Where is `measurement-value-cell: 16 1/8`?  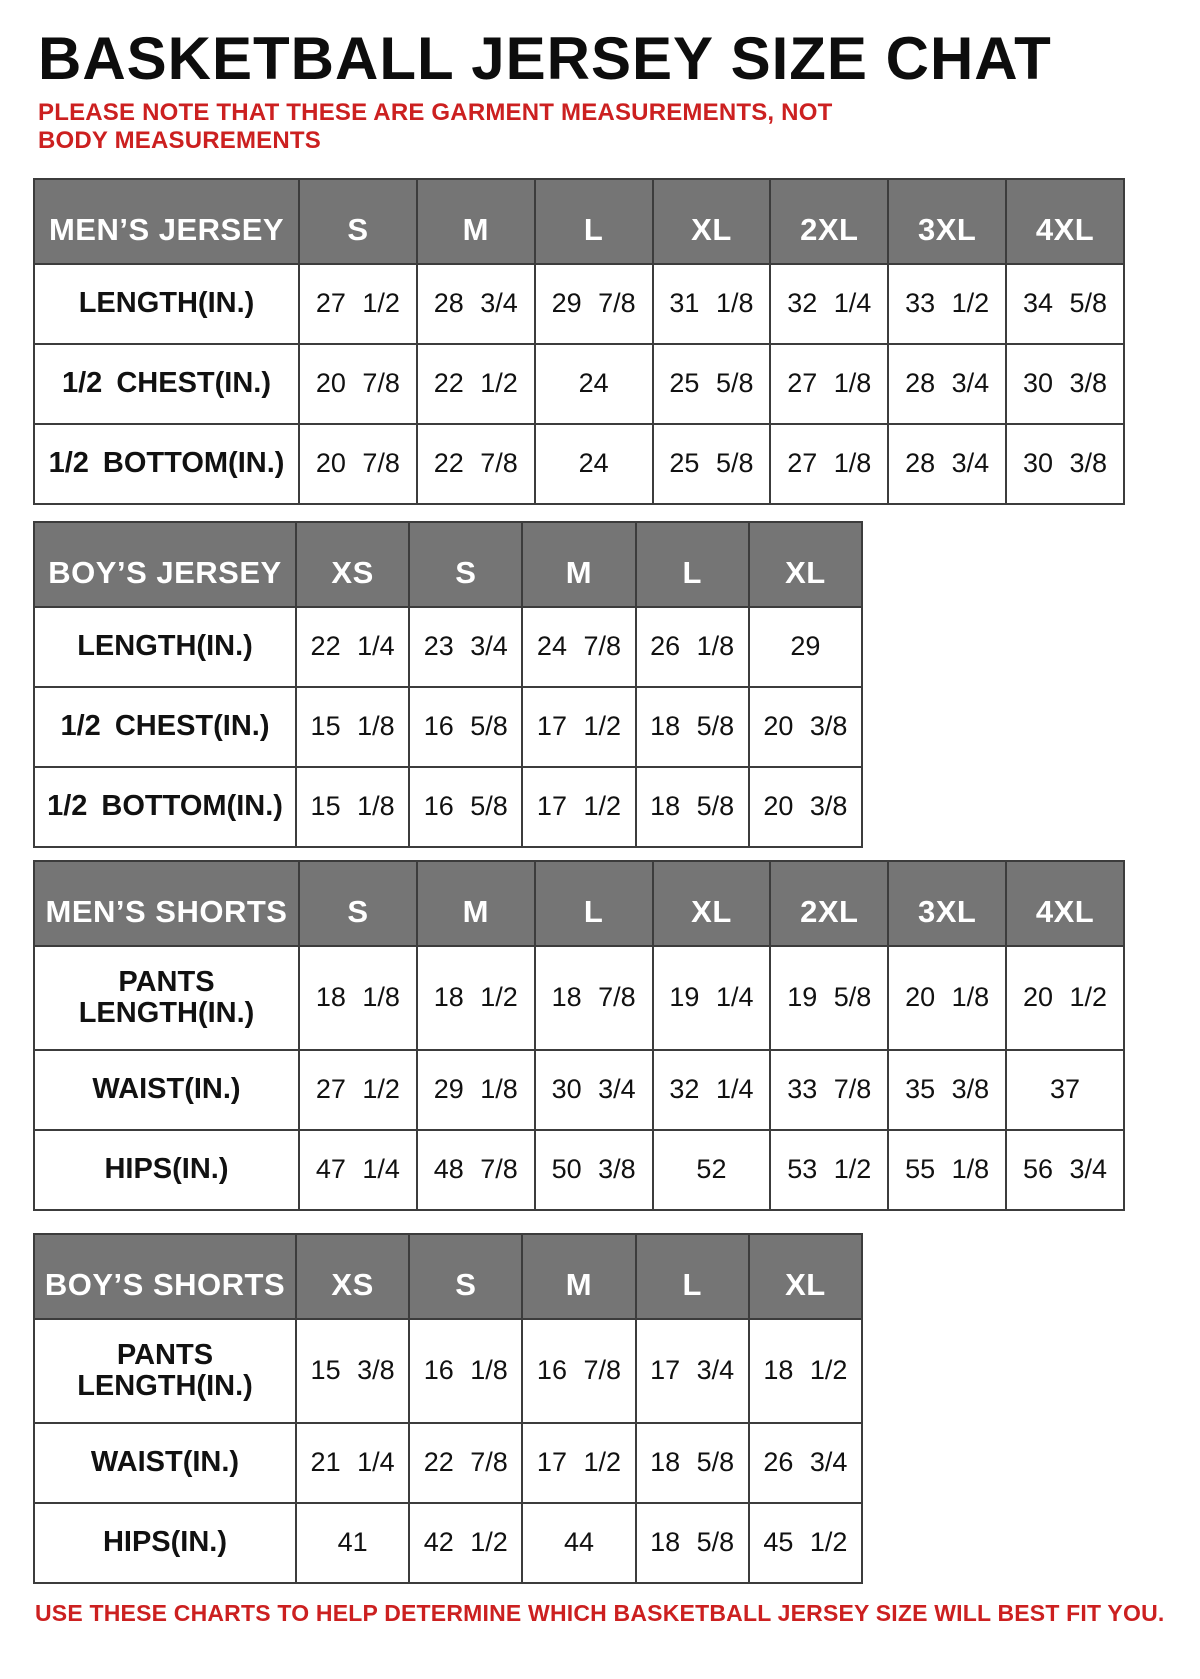
measurement-value-cell: 16 1/8 is located at coordinates (466, 1370).